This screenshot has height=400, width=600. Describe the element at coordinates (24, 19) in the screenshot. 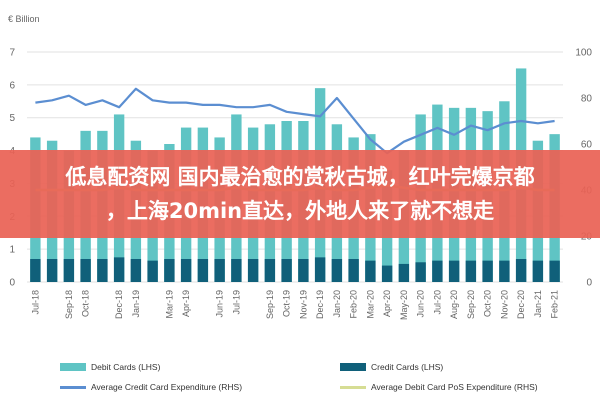

I see `left-axis-title: € Billion` at that location.